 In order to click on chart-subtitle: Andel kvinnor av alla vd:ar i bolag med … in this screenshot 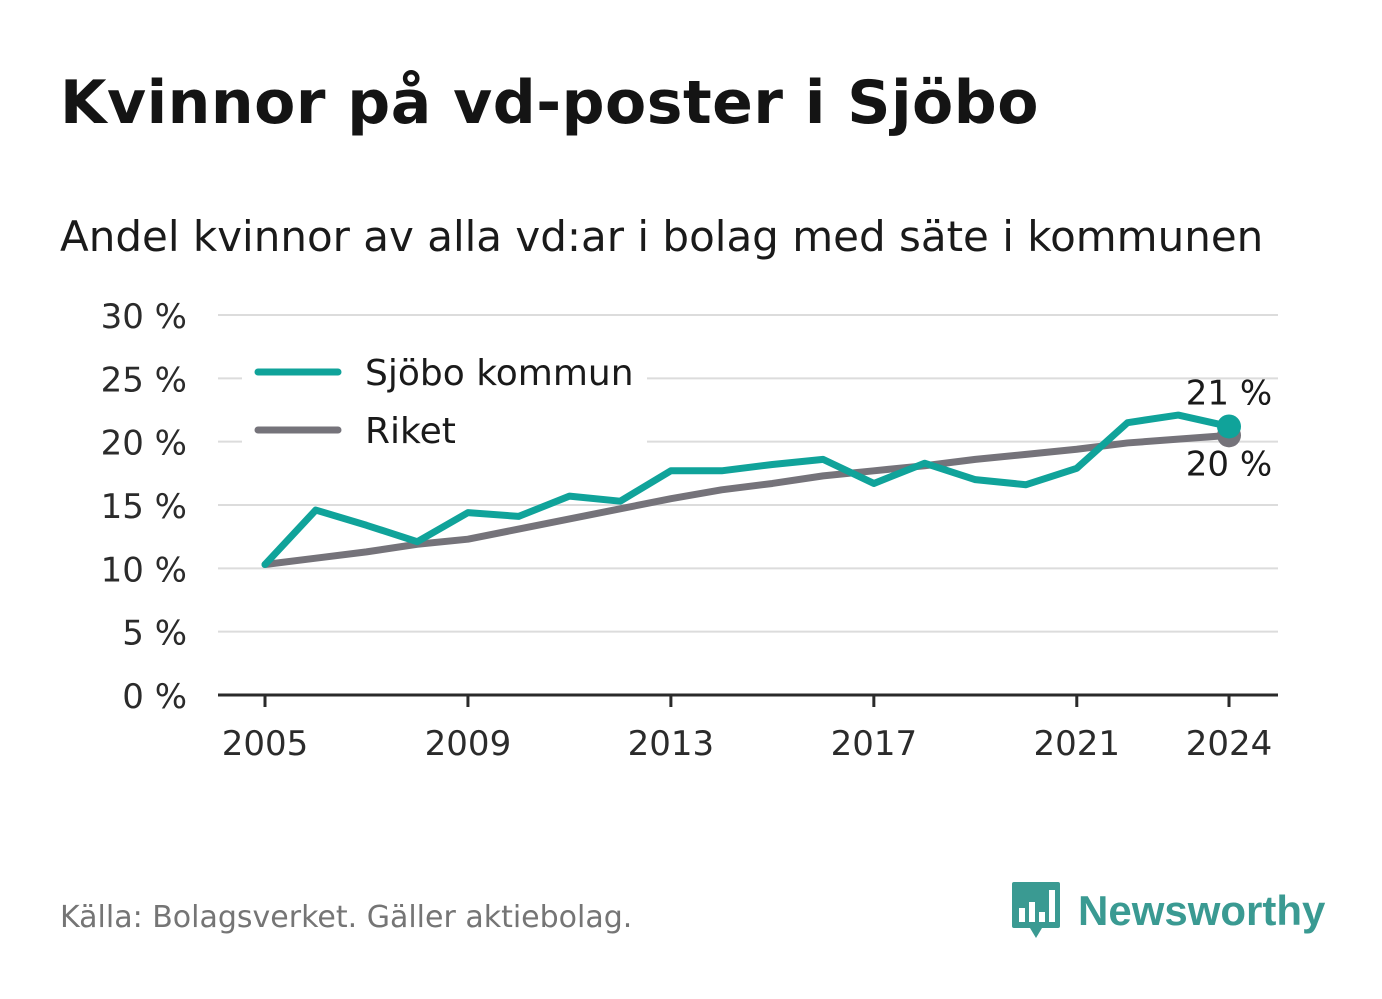, I will do `click(662, 236)`.